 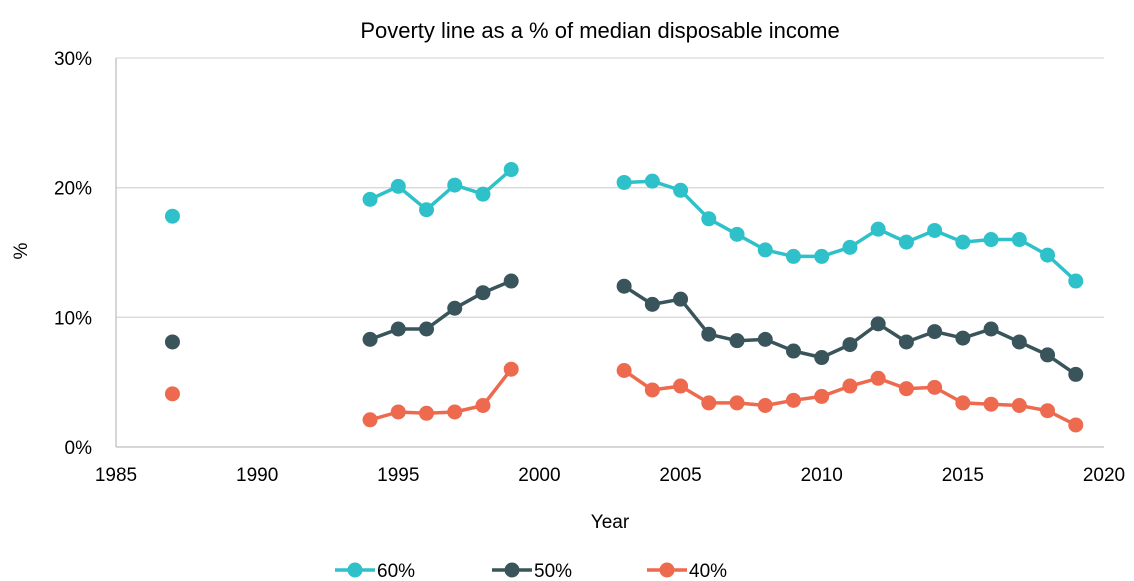 I want to click on legend: 60% 50% 40%, so click(x=531, y=571).